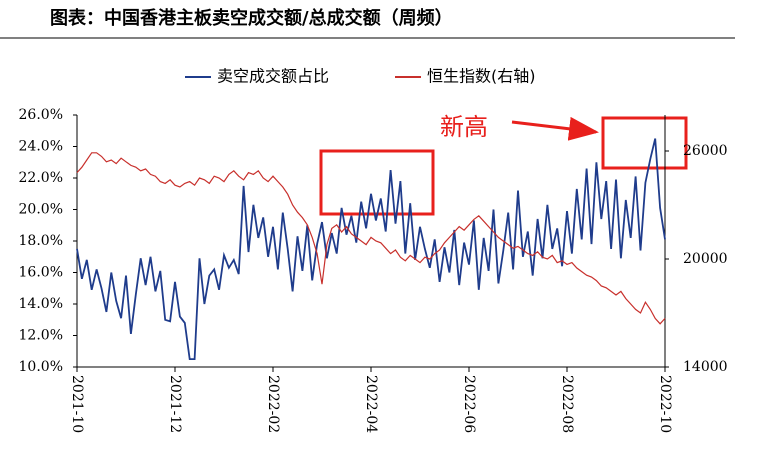 This screenshot has width=779, height=455. I want to click on legend-label: 恒生指数(右轴), so click(481, 76).